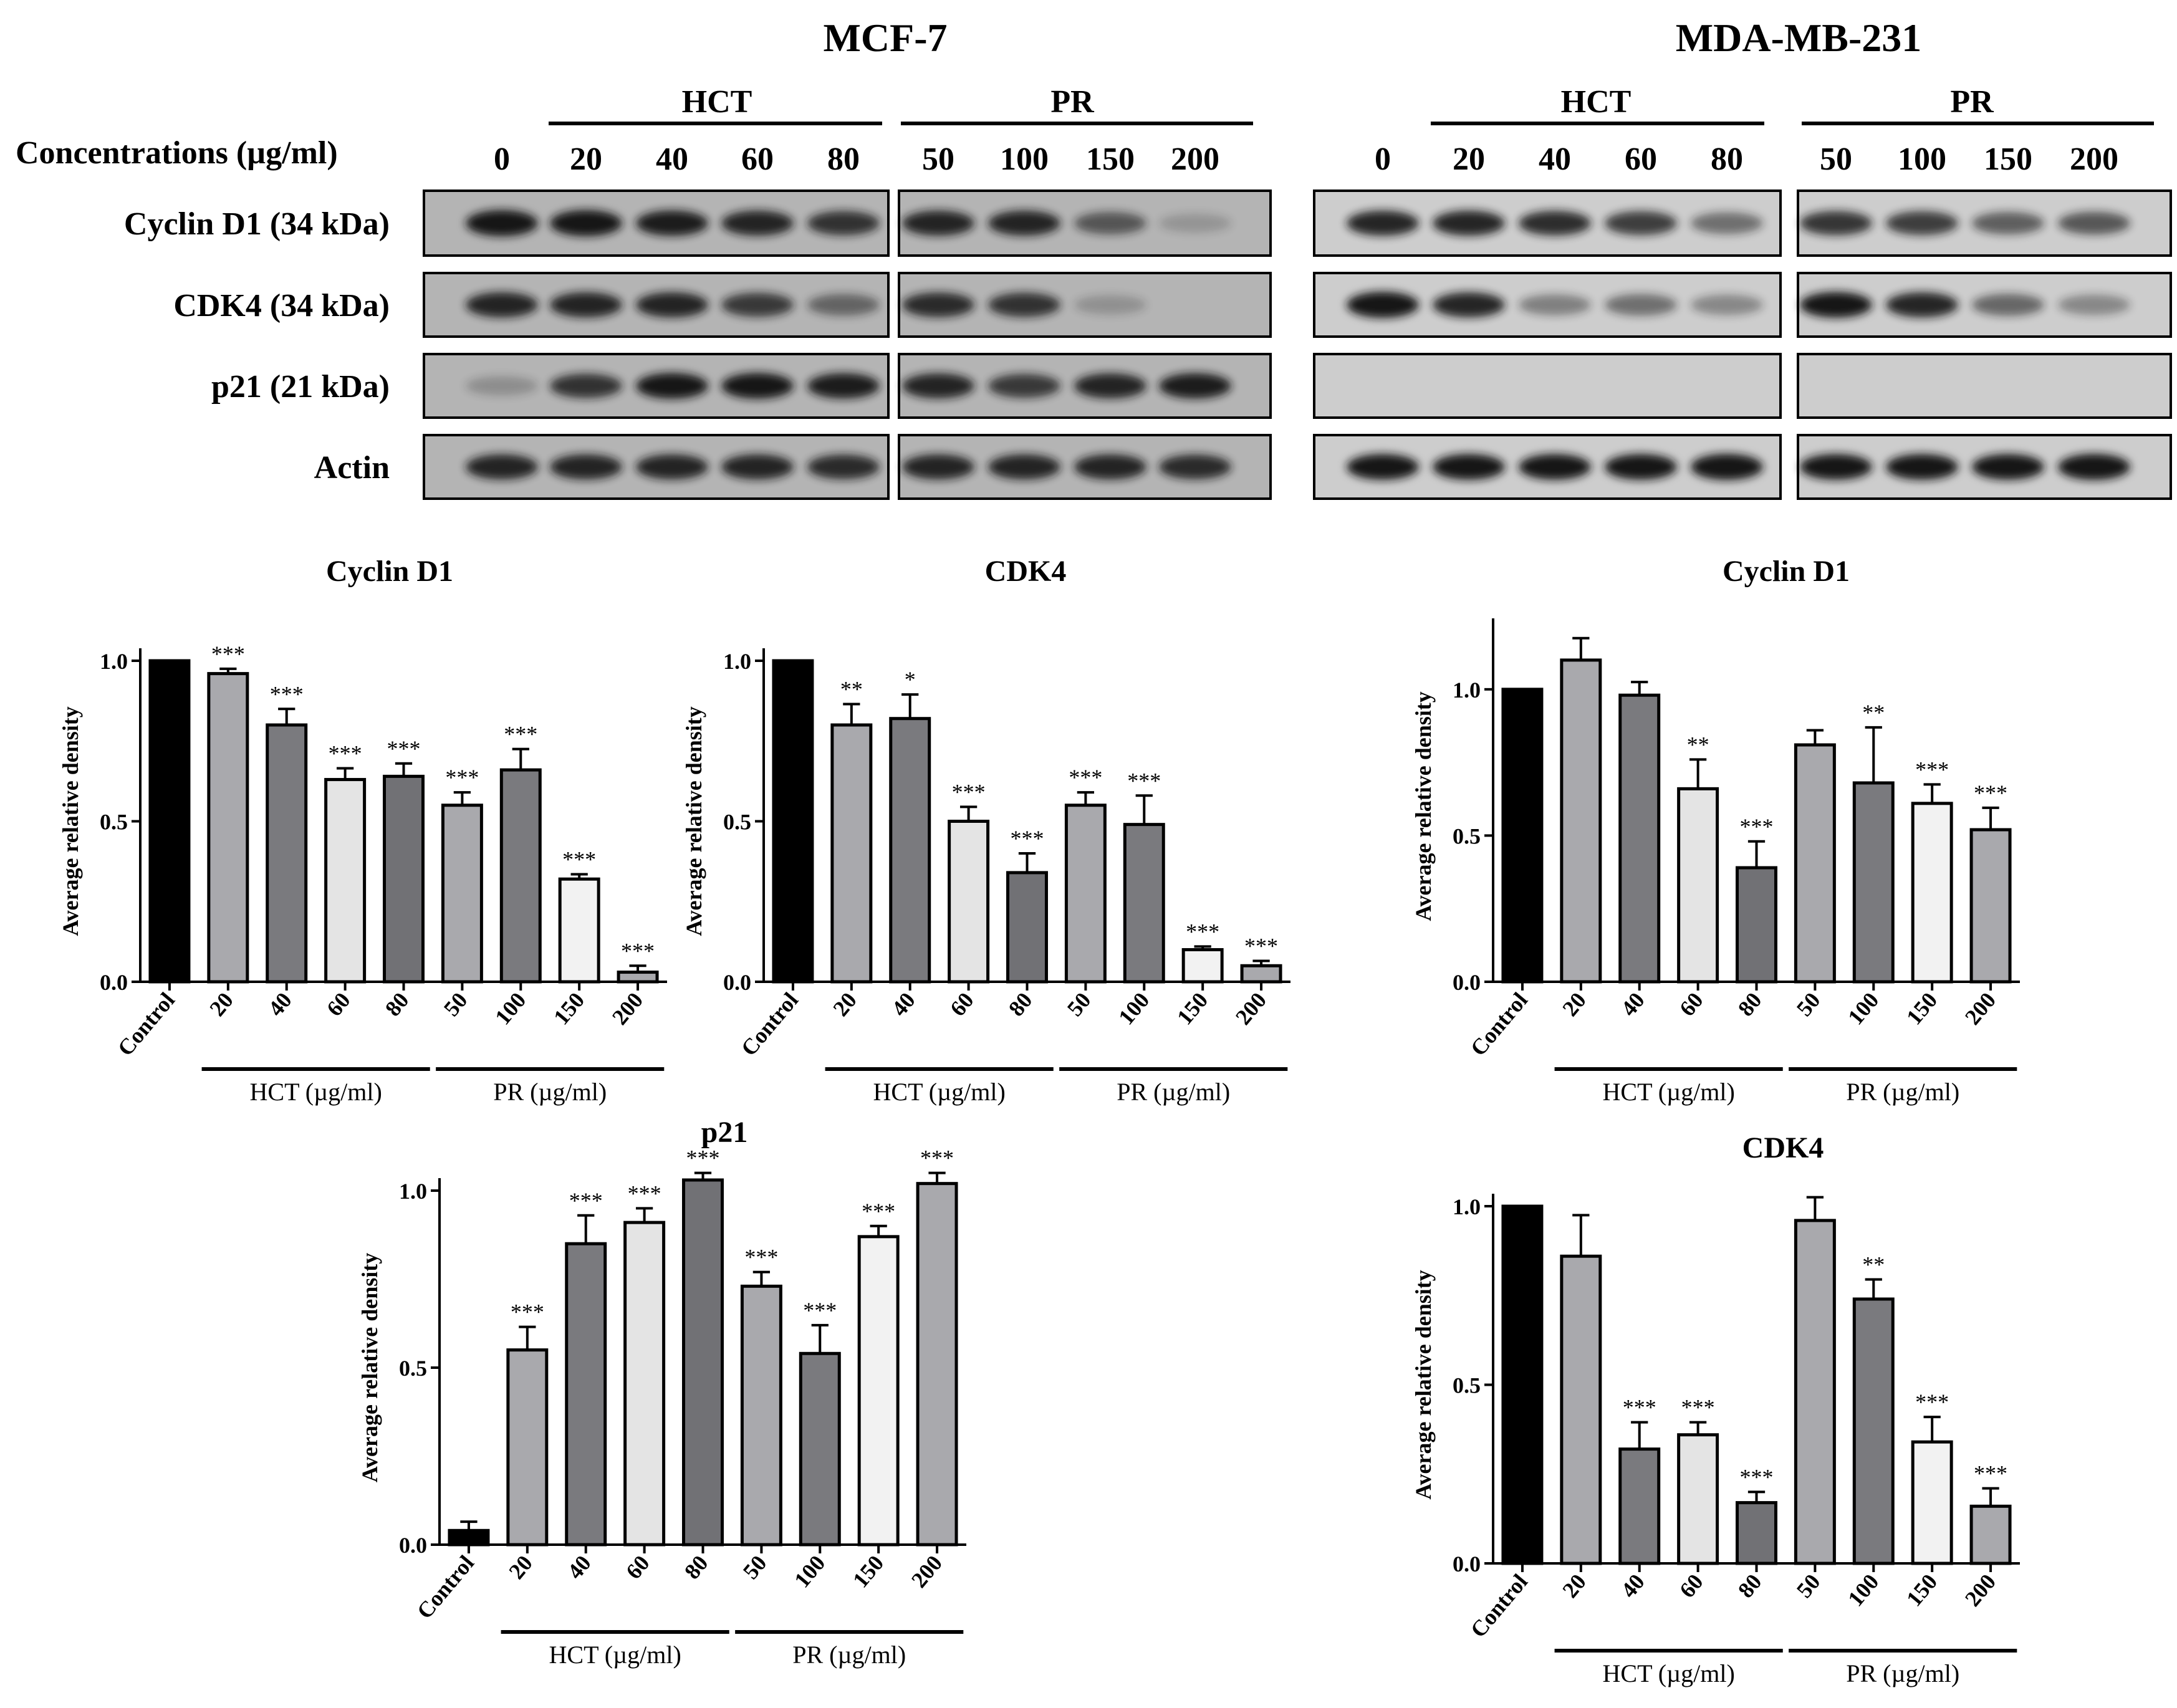  What do you see at coordinates (1836, 467) in the screenshot?
I see `band-mda-row3-lane5` at bounding box center [1836, 467].